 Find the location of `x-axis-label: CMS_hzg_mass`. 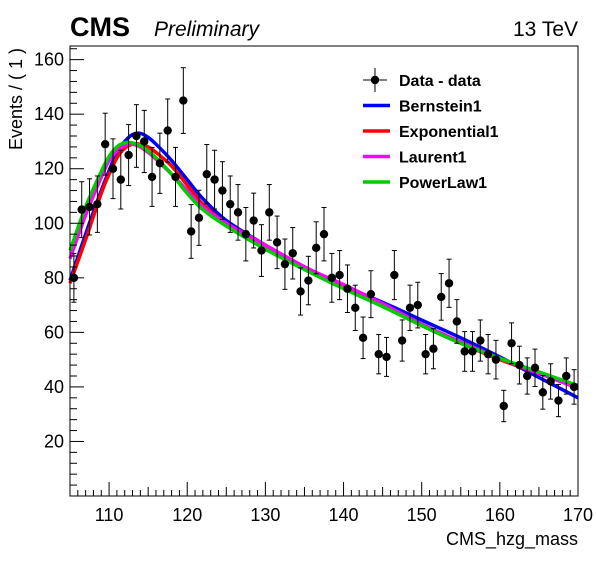

x-axis-label: CMS_hzg_mass is located at coordinates (512, 539).